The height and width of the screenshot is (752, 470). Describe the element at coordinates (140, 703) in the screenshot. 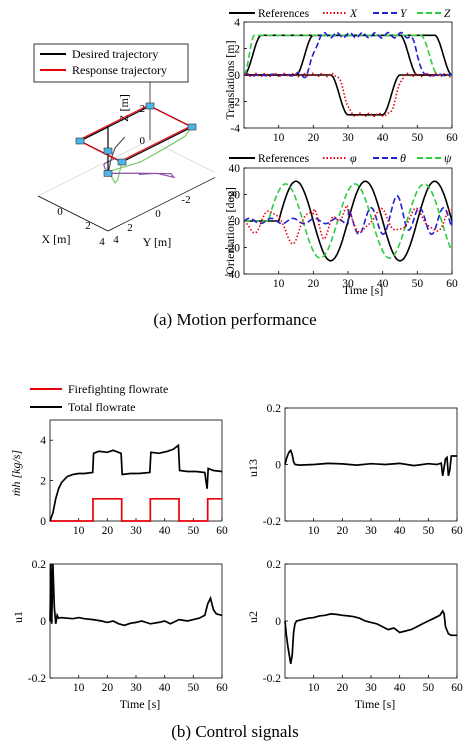

I see `u1-xlabel: Time [s]` at that location.